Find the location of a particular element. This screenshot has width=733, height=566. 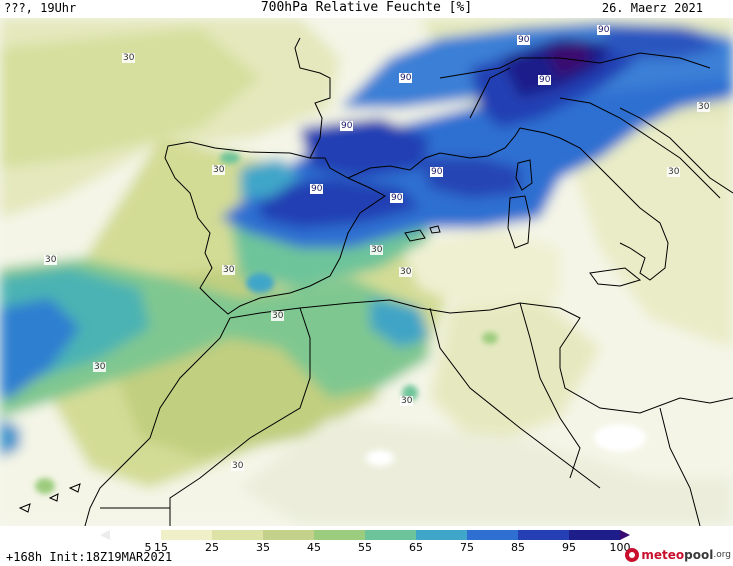

colorbar-cells is located at coordinates (365, 535).